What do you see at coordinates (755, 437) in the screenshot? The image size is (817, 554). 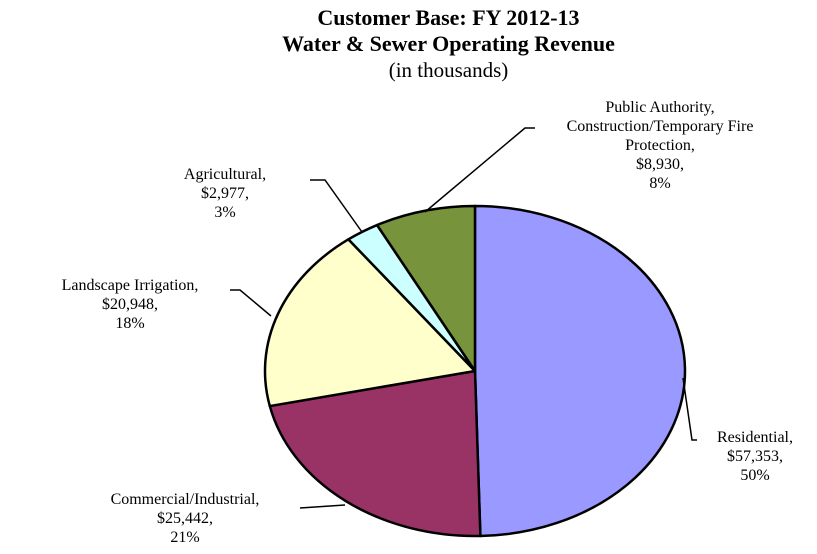 I see `category-label: Residential,` at bounding box center [755, 437].